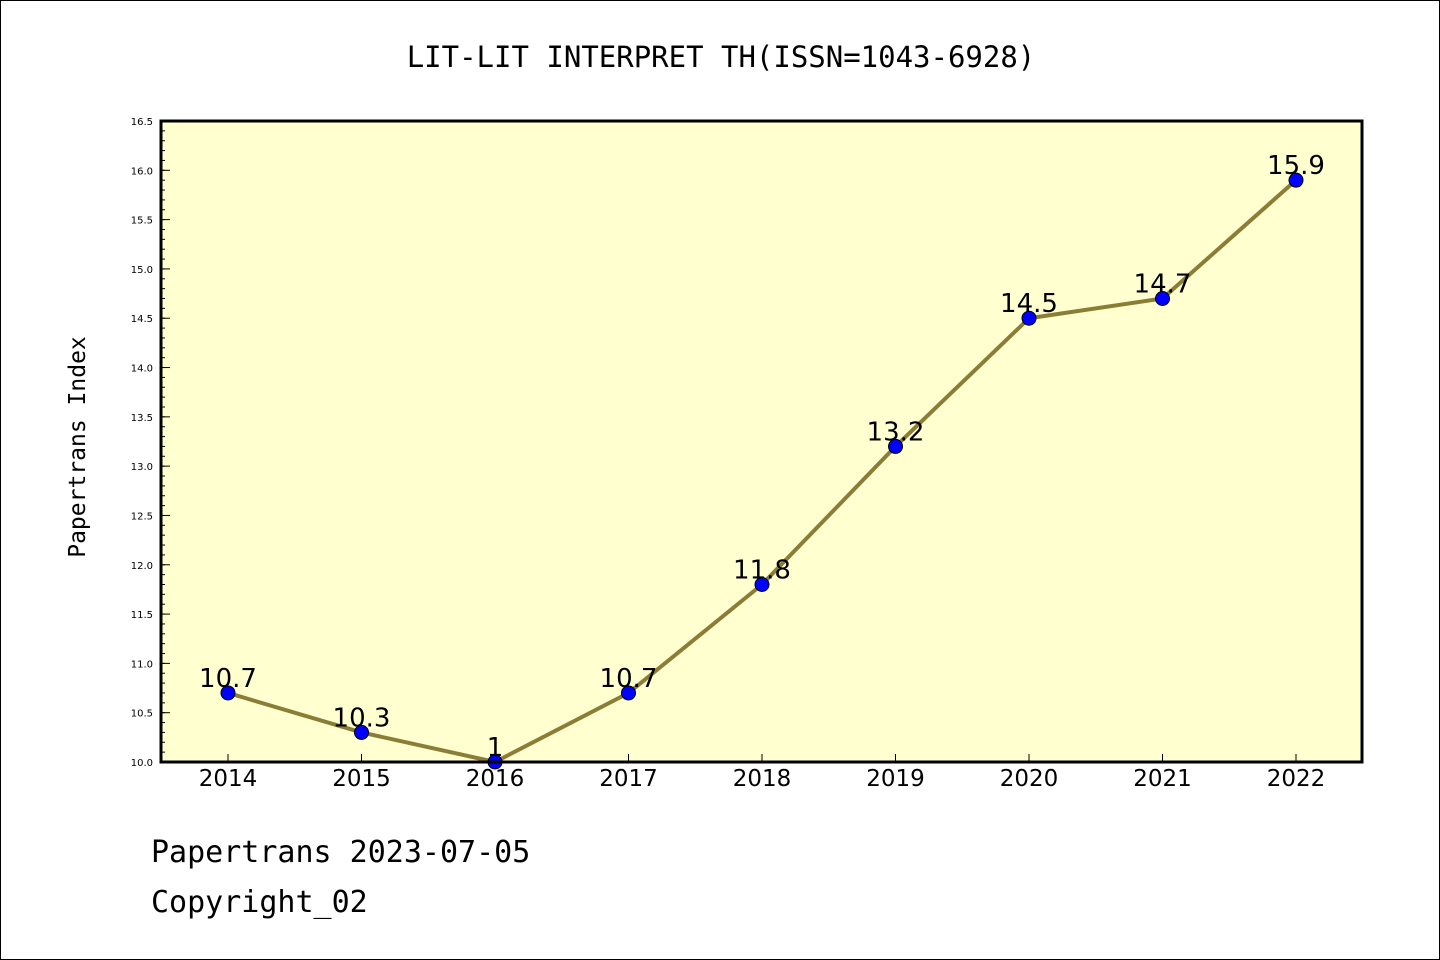 This screenshot has width=1440, height=960. What do you see at coordinates (1029, 304) in the screenshot?
I see `data-label: 14.5` at bounding box center [1029, 304].